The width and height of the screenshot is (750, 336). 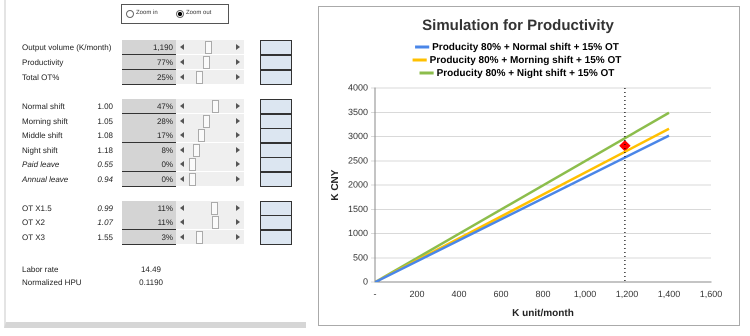 I want to click on text: 1.55, so click(x=105, y=238).